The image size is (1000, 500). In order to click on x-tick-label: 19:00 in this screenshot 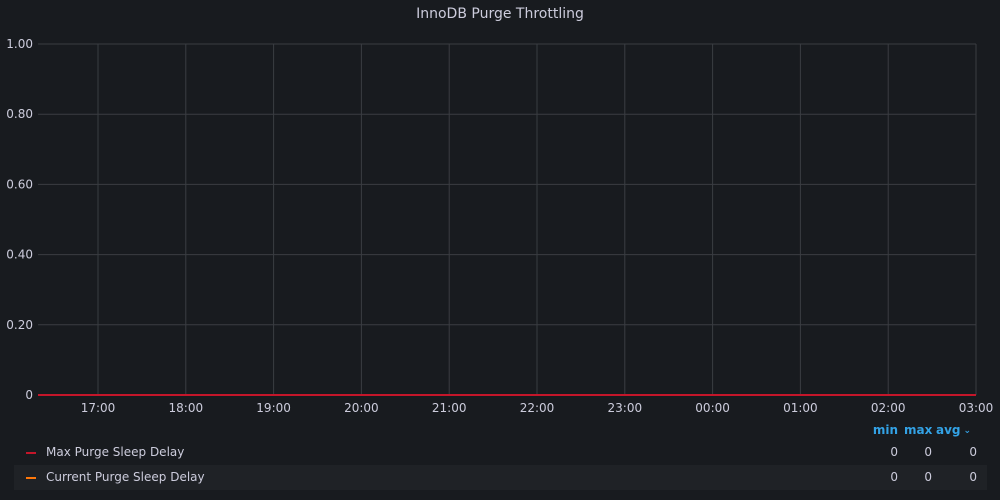, I will do `click(273, 408)`.